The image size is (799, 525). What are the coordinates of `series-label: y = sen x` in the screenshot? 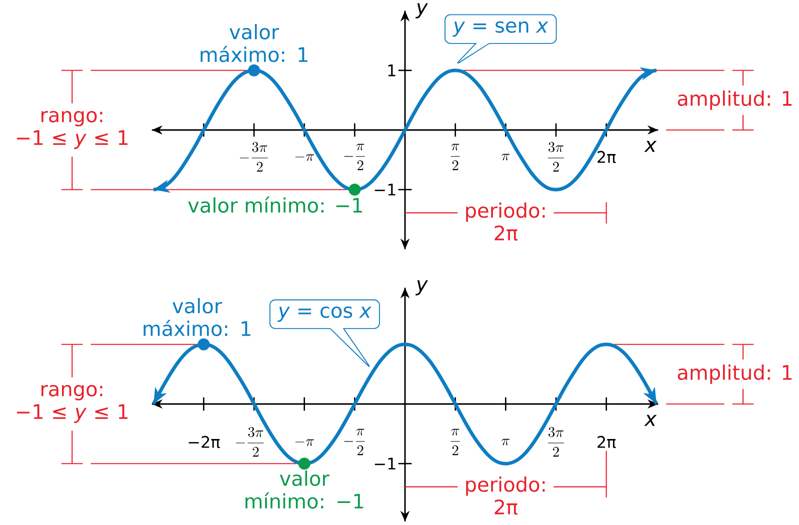 It's located at (500, 29).